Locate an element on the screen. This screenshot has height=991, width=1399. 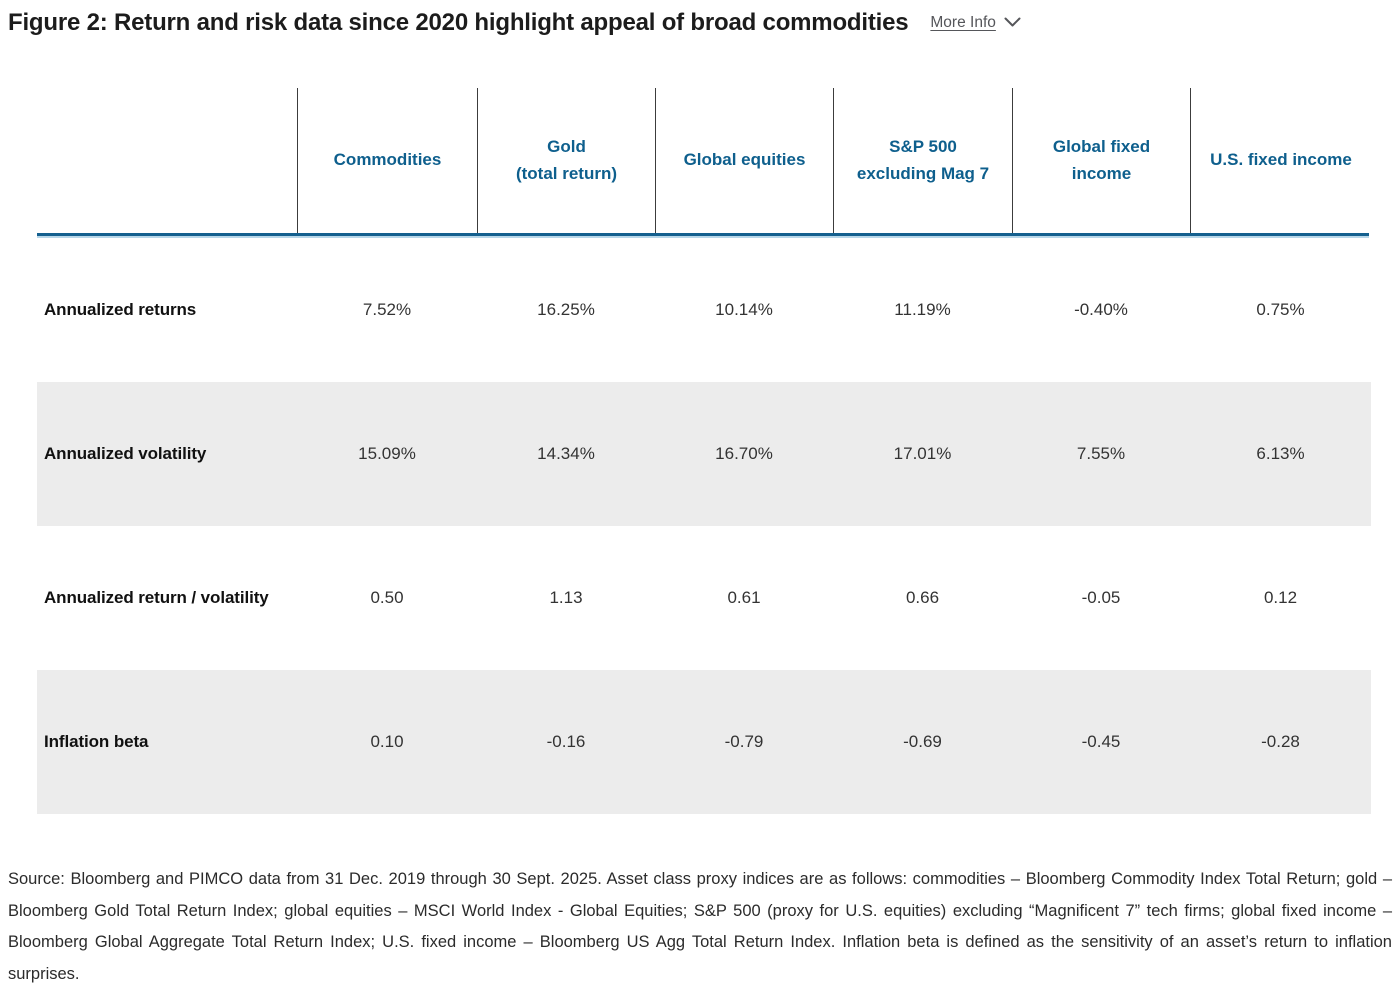
table-cell: 7.55% is located at coordinates (1101, 453).